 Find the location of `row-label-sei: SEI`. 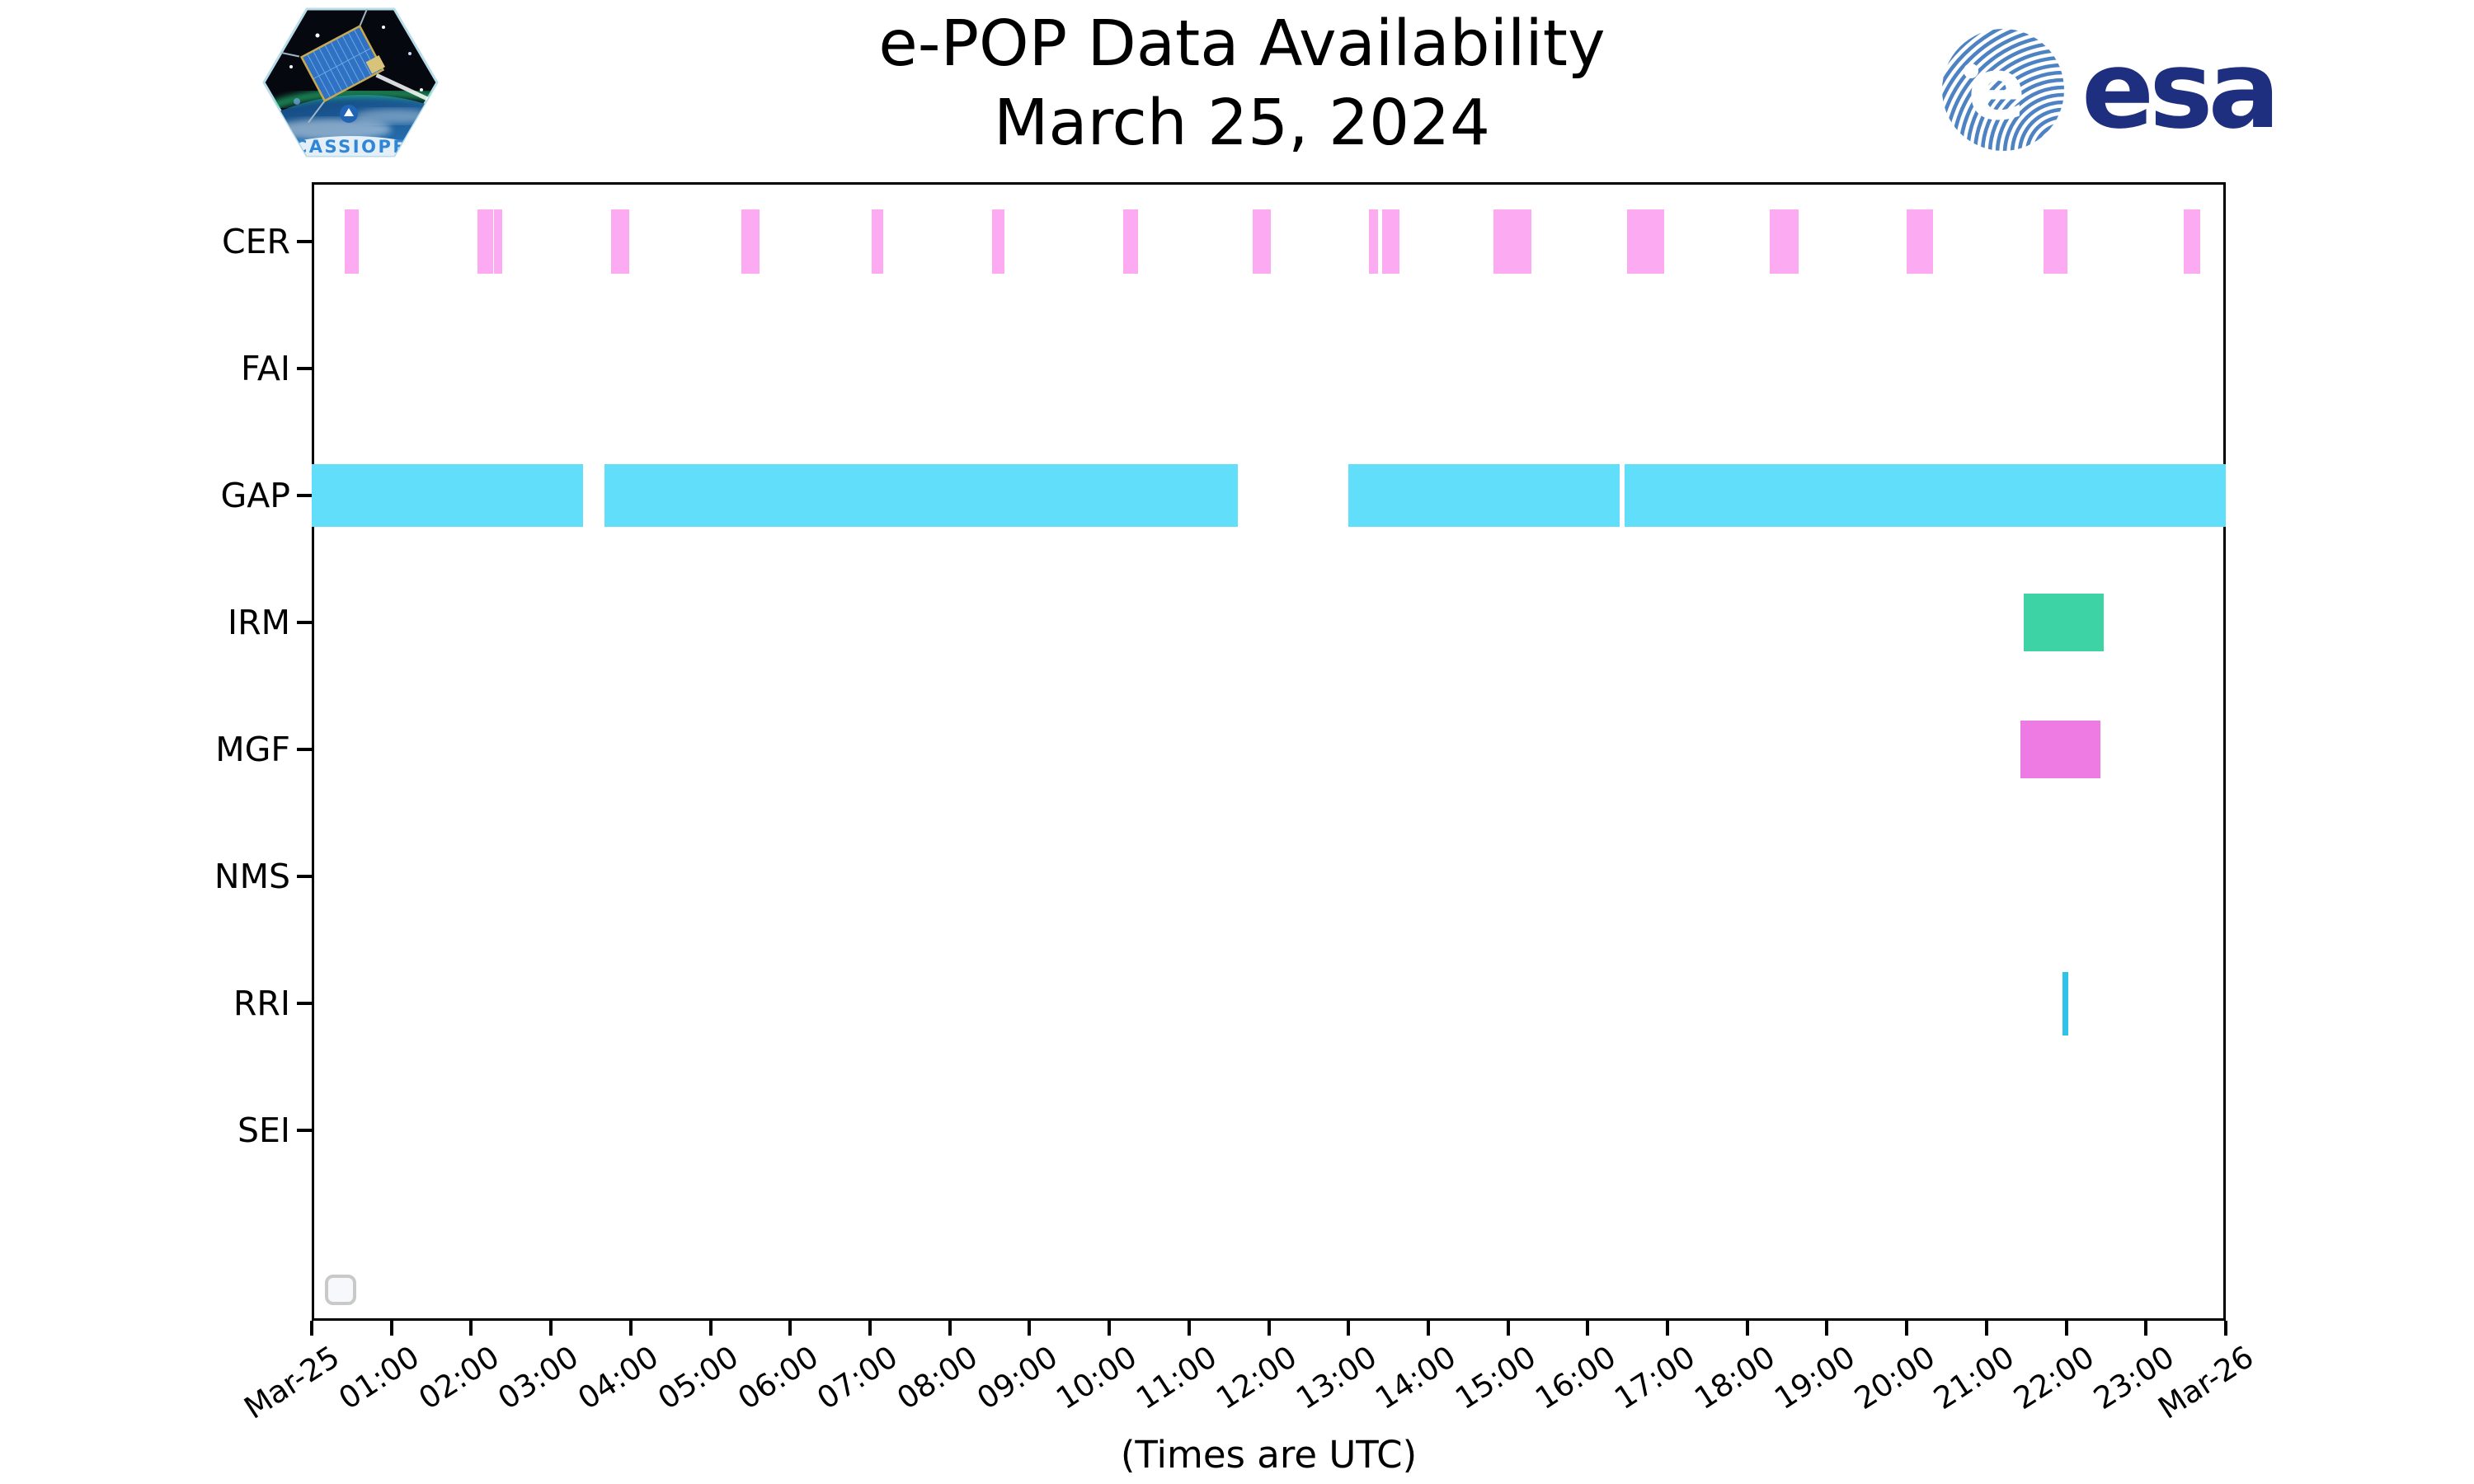

row-label-sei: SEI is located at coordinates (263, 1130).